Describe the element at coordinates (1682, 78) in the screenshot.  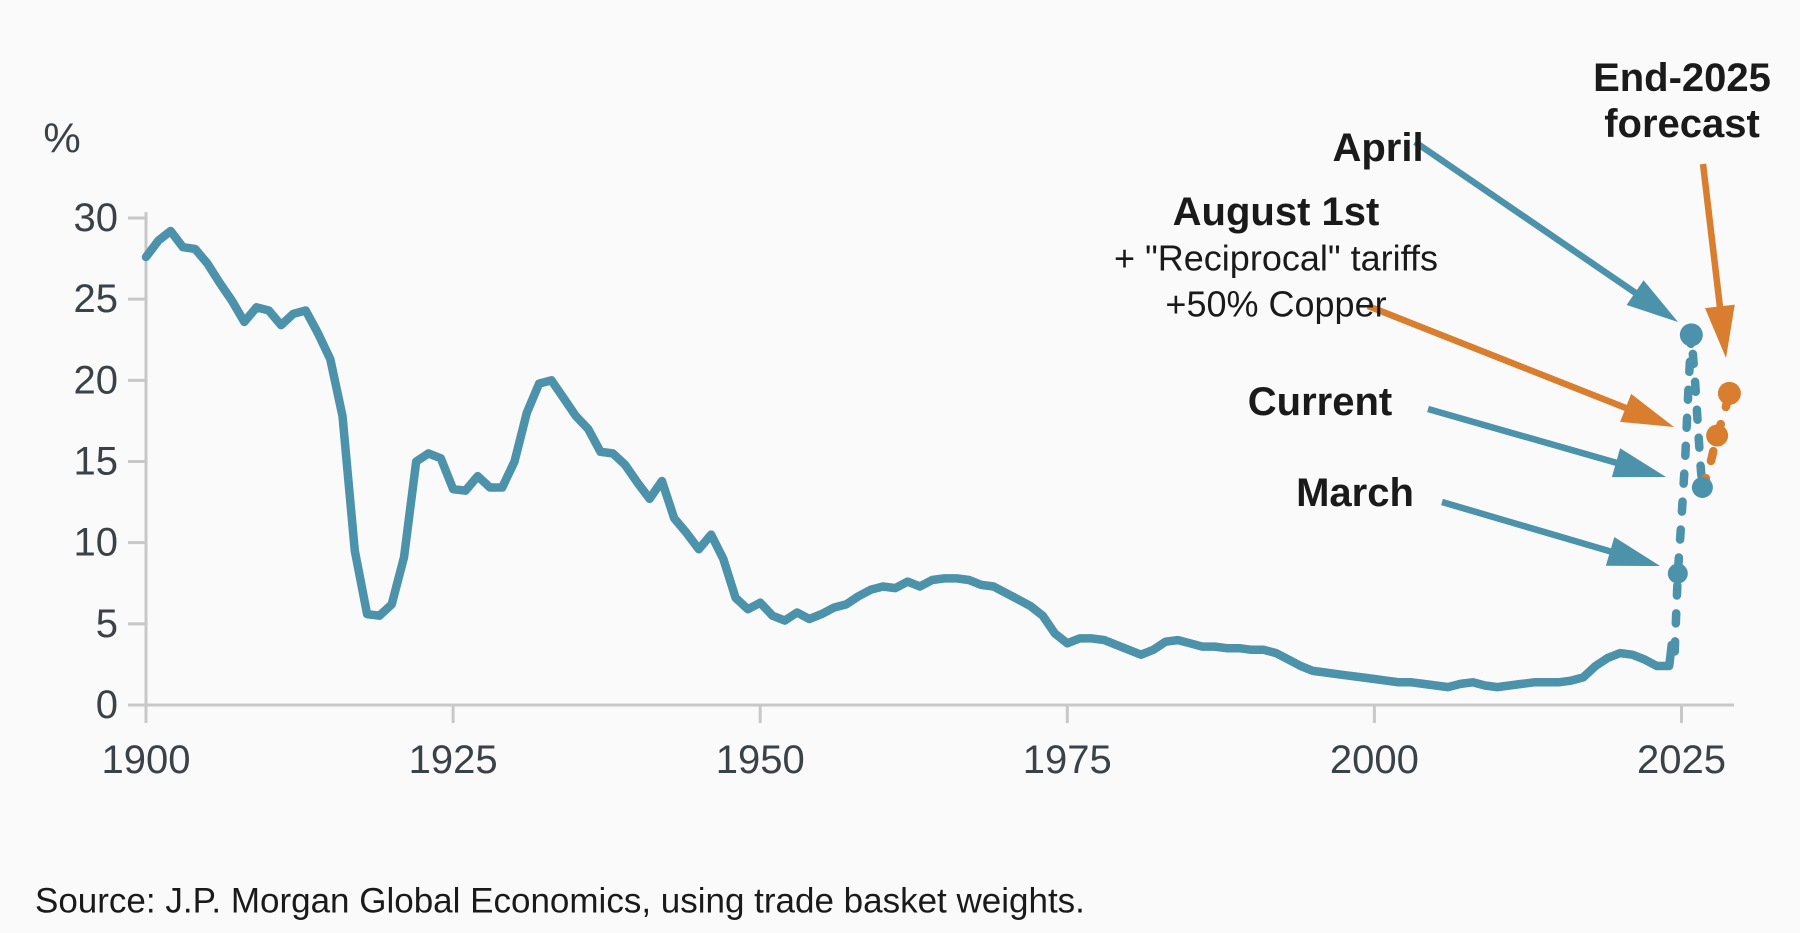
I see `annotation-end-2025-forecast-label-line-1: End-2025` at that location.